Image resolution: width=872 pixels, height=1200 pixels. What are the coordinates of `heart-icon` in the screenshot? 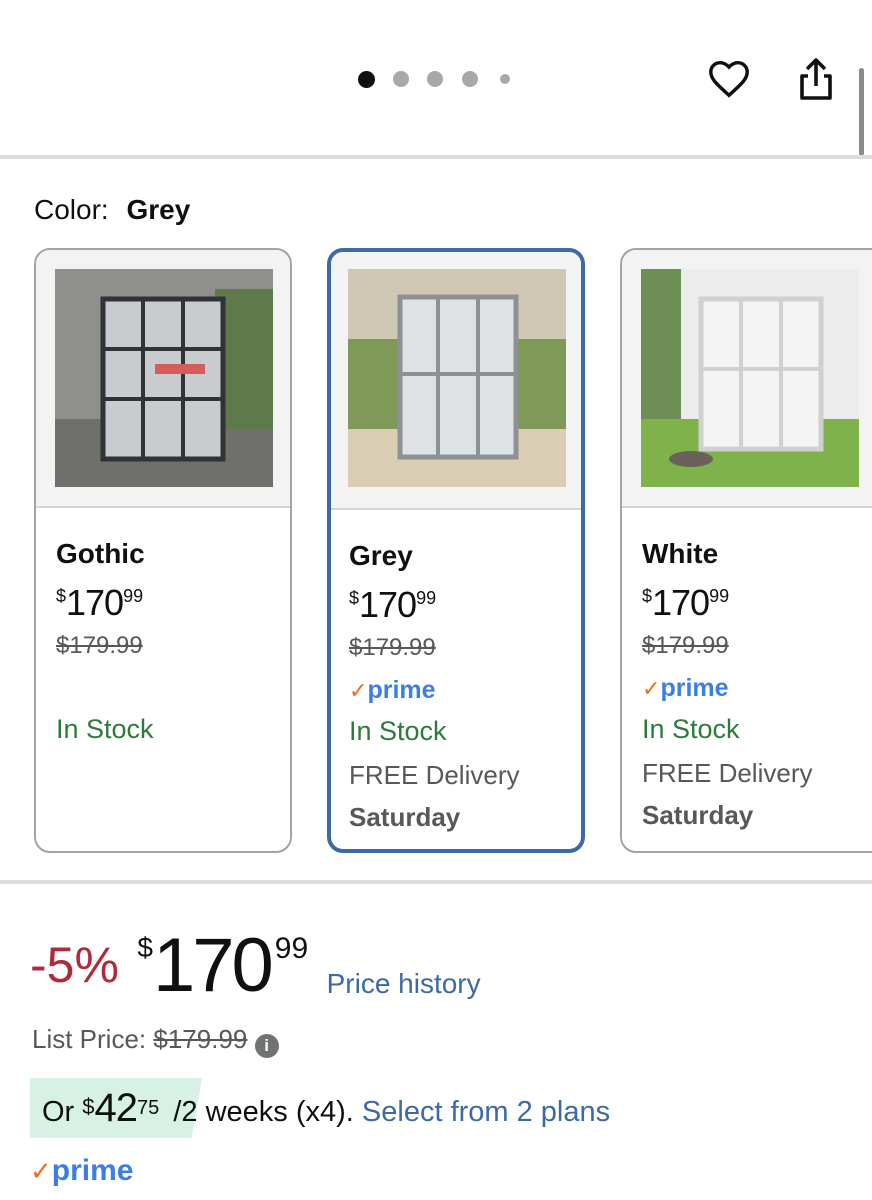 It's located at (729, 79).